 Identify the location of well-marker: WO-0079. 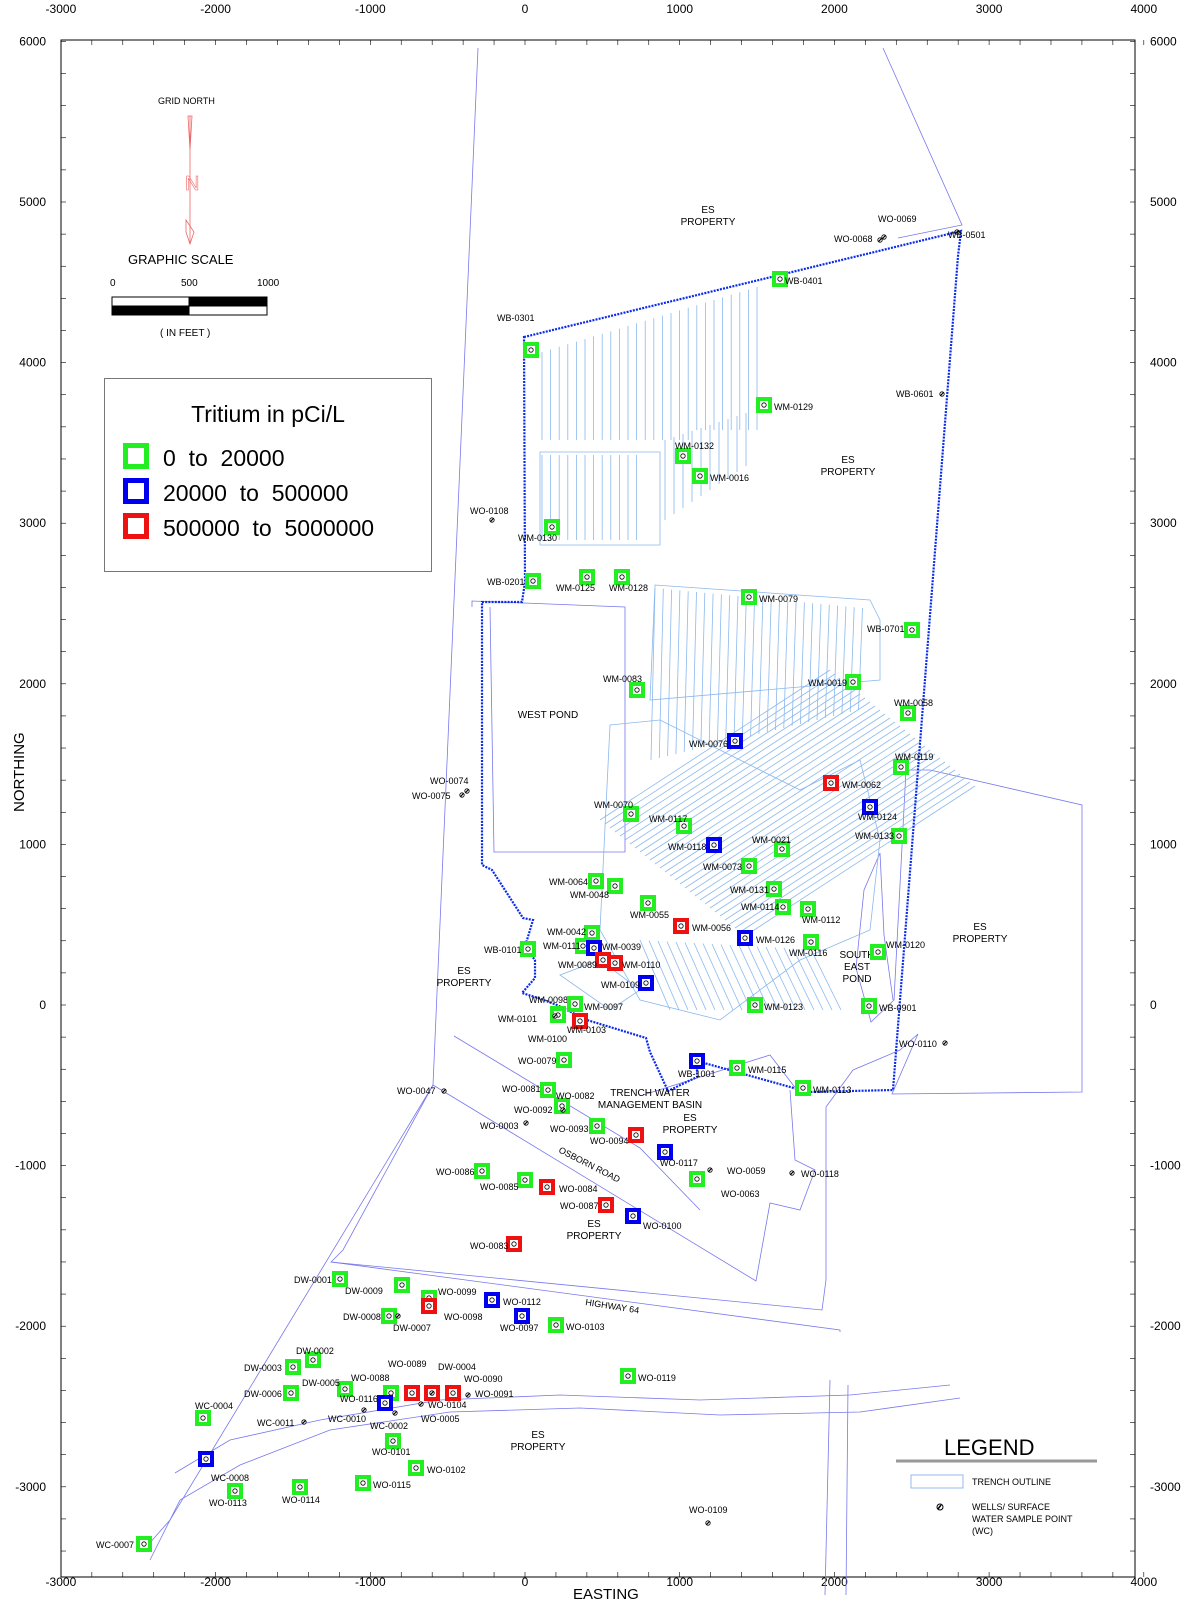
(545, 1060).